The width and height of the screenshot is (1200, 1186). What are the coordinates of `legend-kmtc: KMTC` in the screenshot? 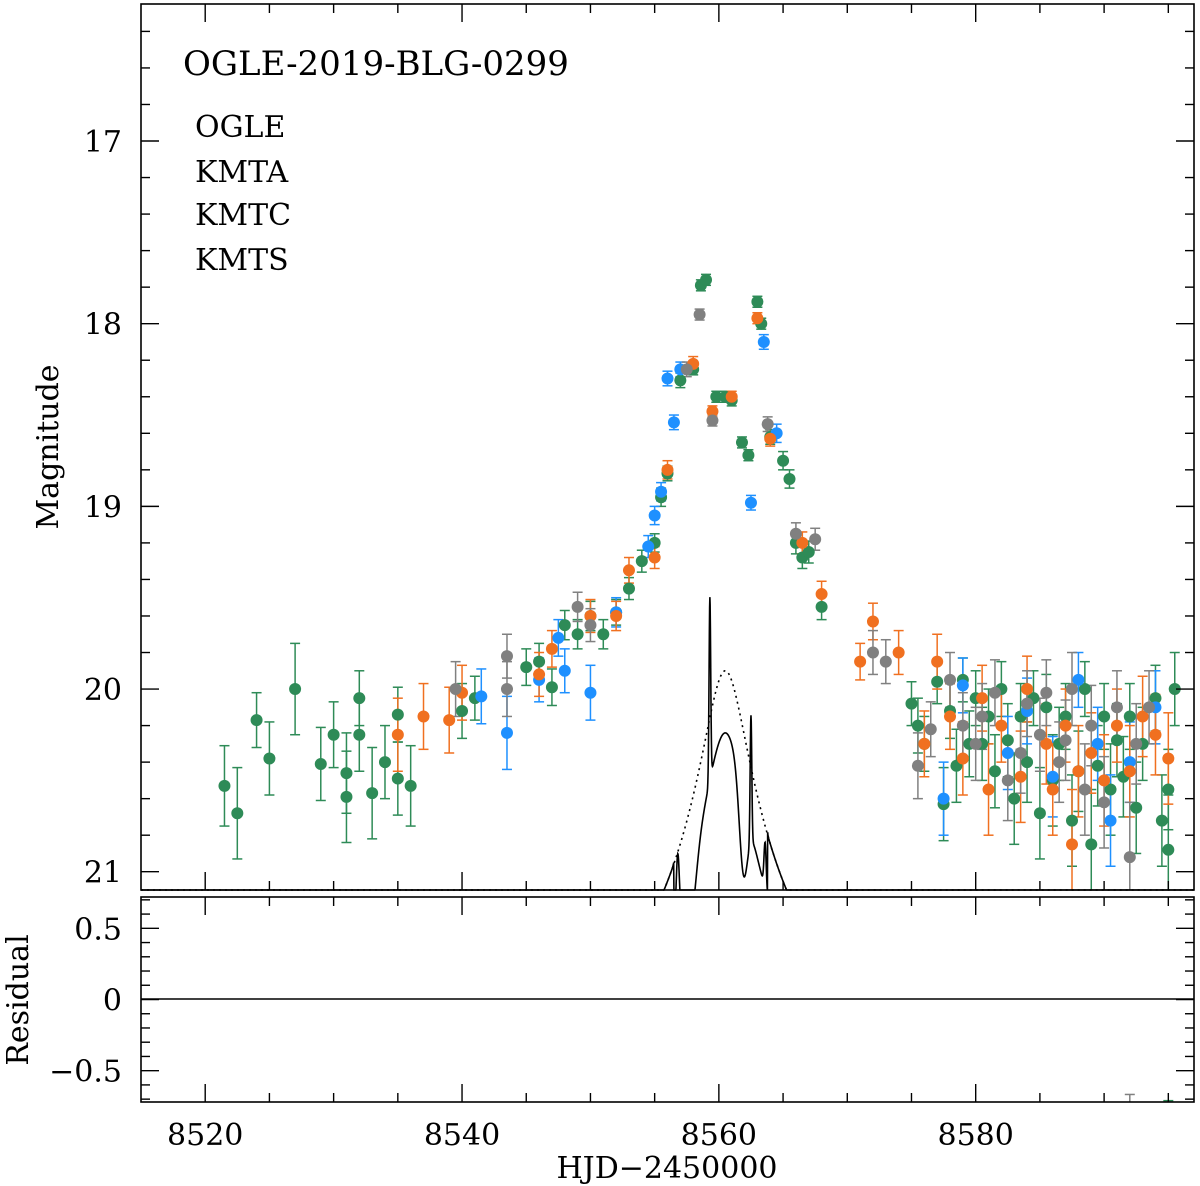 It's located at (243, 215).